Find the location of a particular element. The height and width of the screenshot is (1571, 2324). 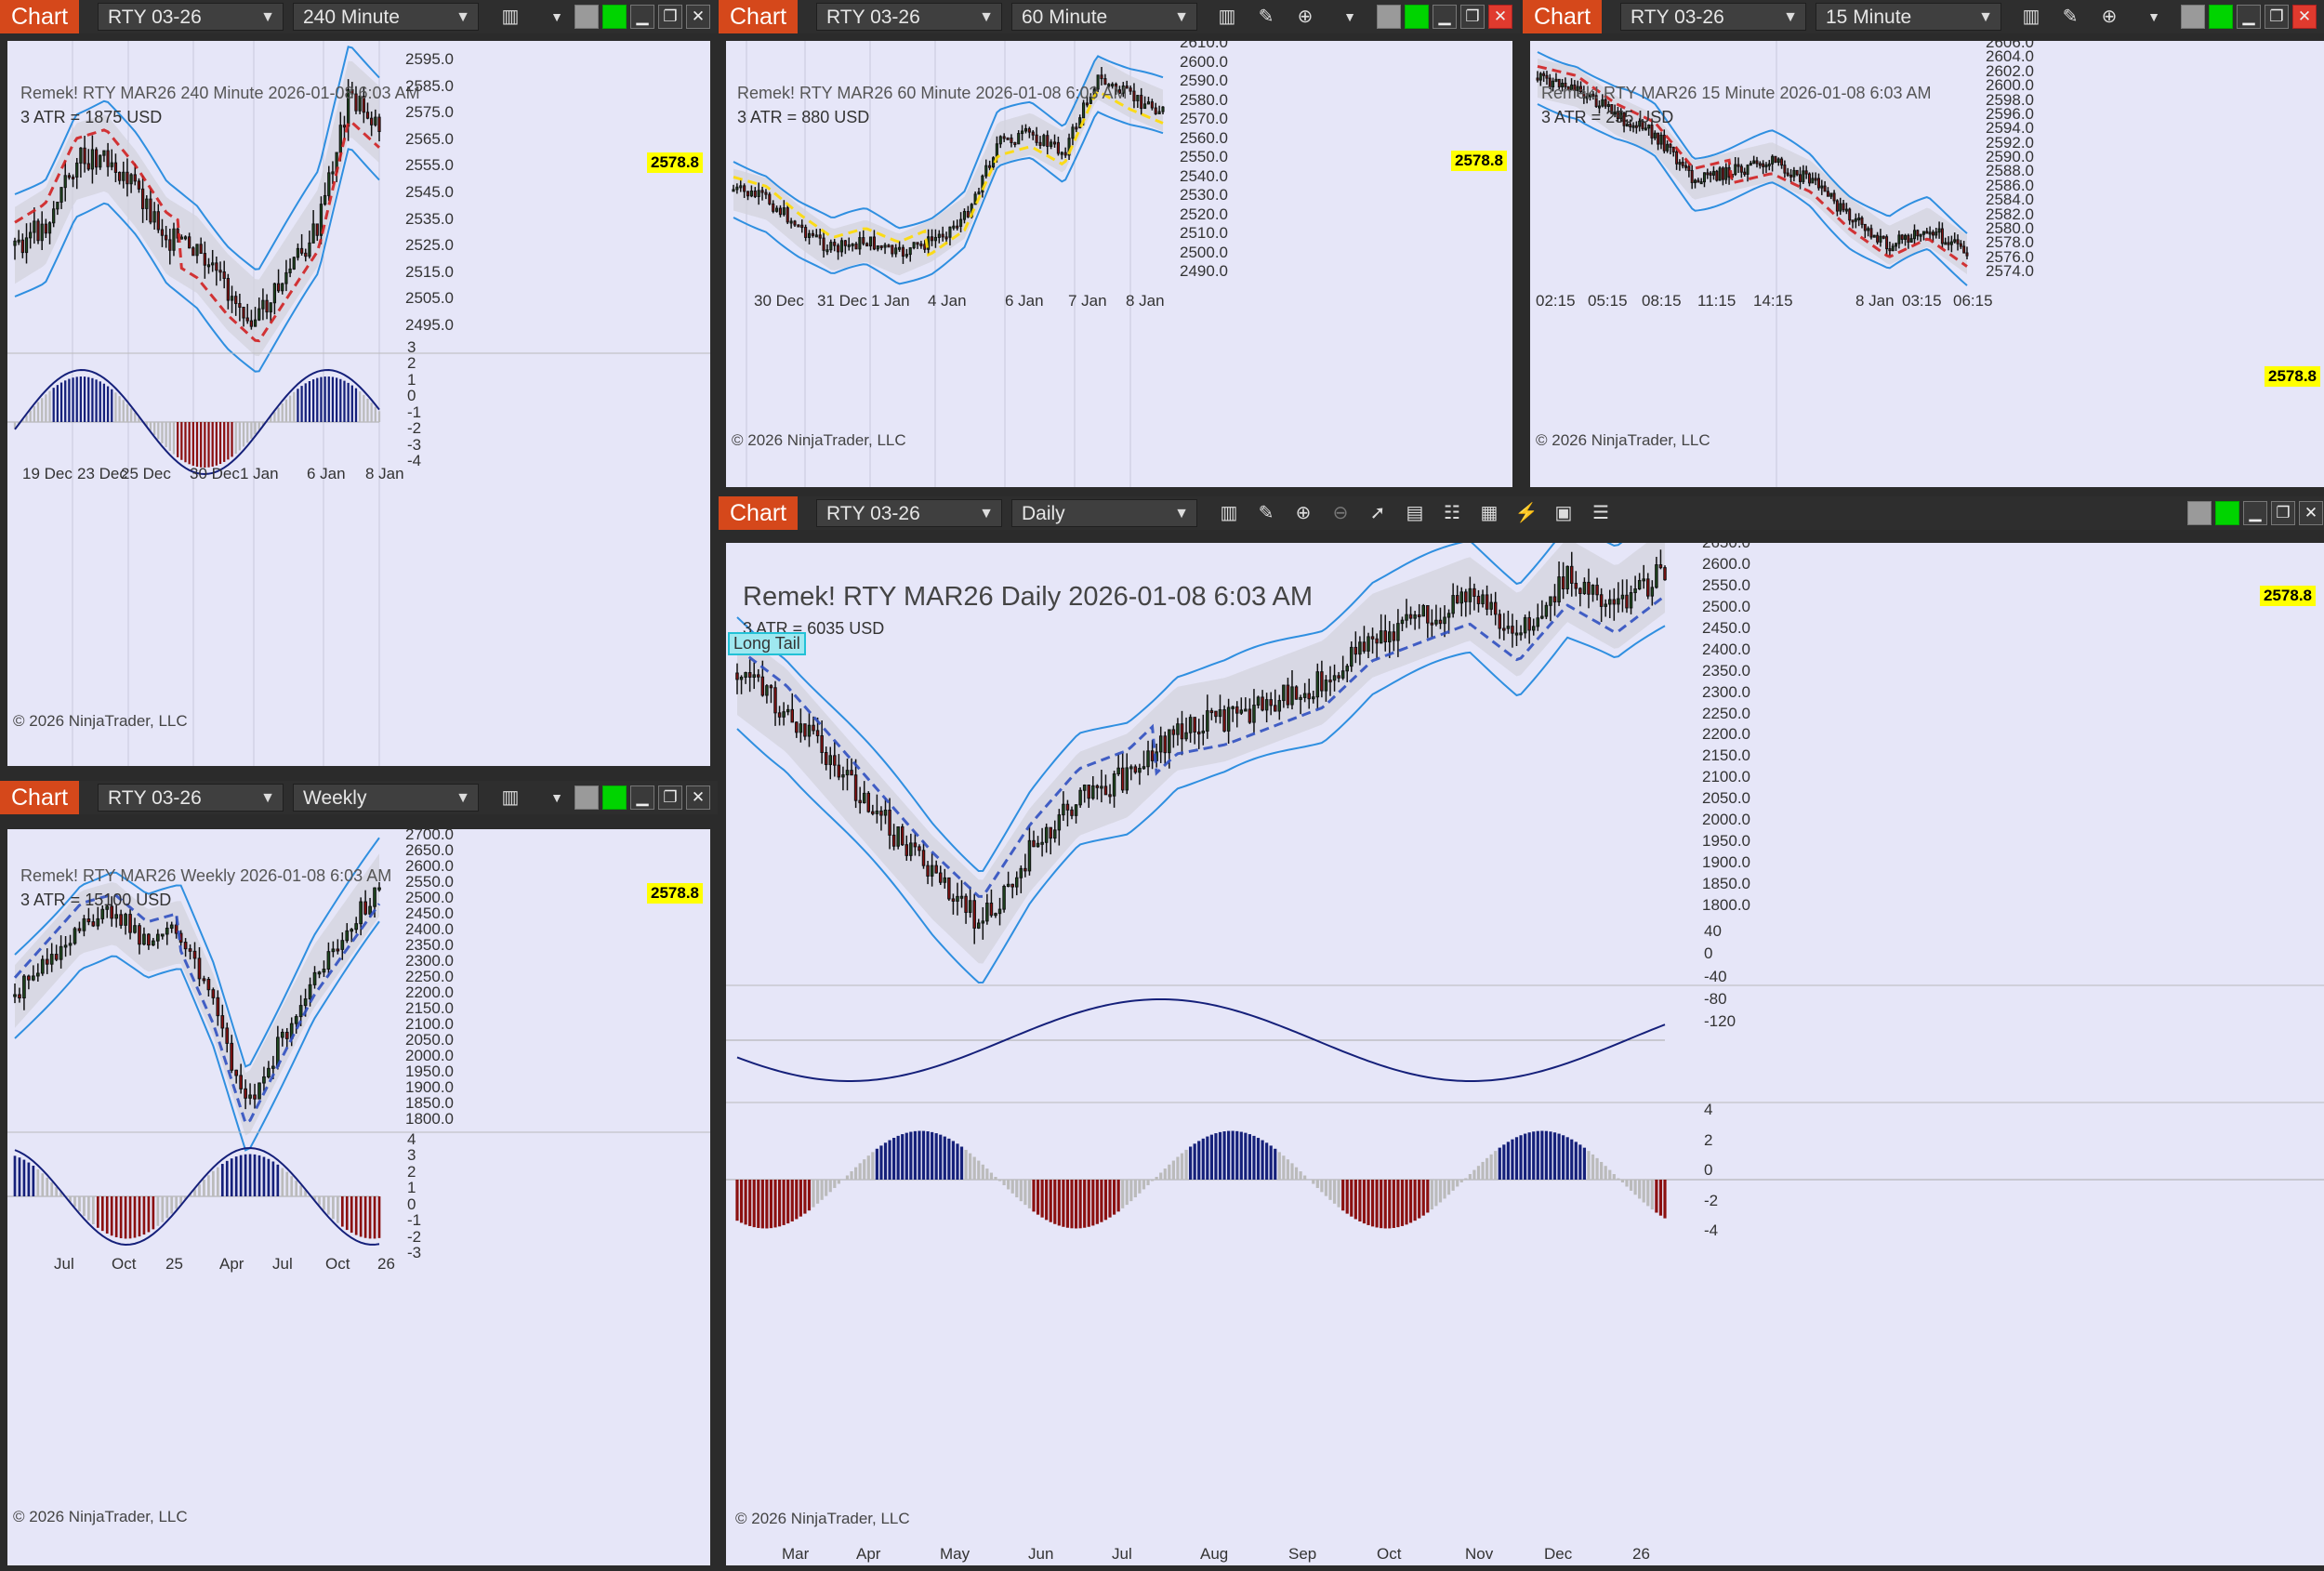

zoom-in-icon: ⊕ is located at coordinates (1303, 513).